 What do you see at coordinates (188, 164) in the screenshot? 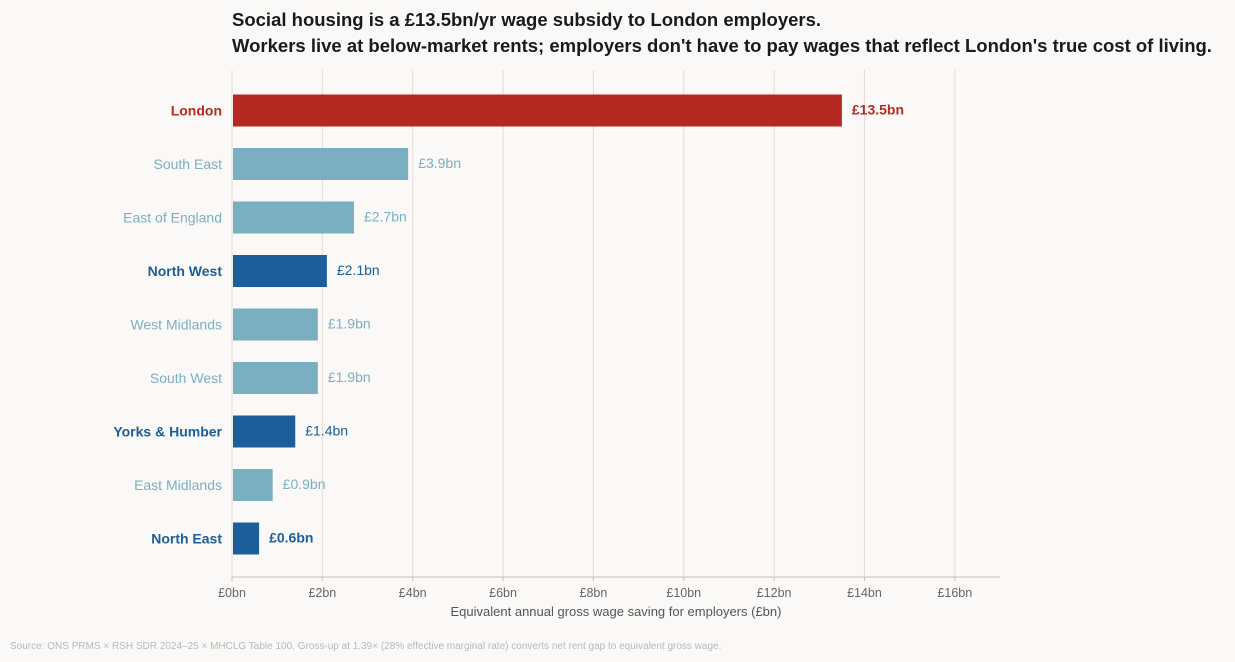
I see `category-label: South East` at bounding box center [188, 164].